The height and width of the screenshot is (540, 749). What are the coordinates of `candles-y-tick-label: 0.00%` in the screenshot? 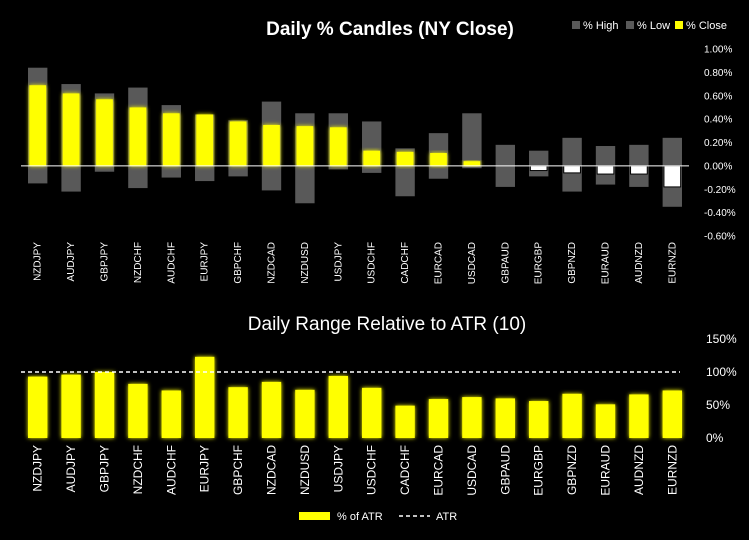 It's located at (718, 166).